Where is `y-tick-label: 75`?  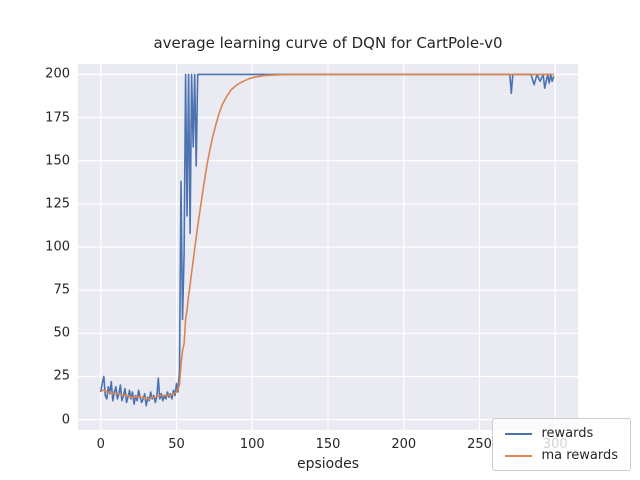 y-tick-label: 75 is located at coordinates (61, 290).